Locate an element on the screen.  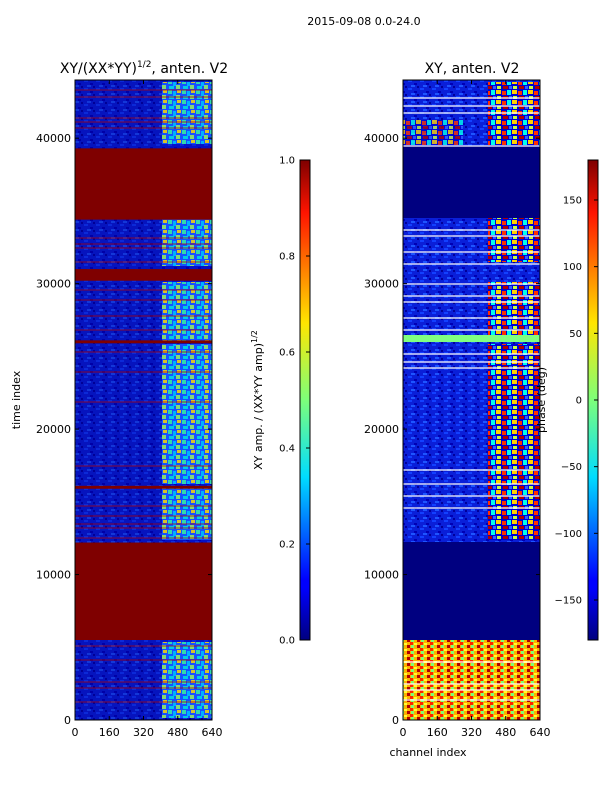
colorbar-right-tick-label-0: −150 is located at coordinates (568, 601).